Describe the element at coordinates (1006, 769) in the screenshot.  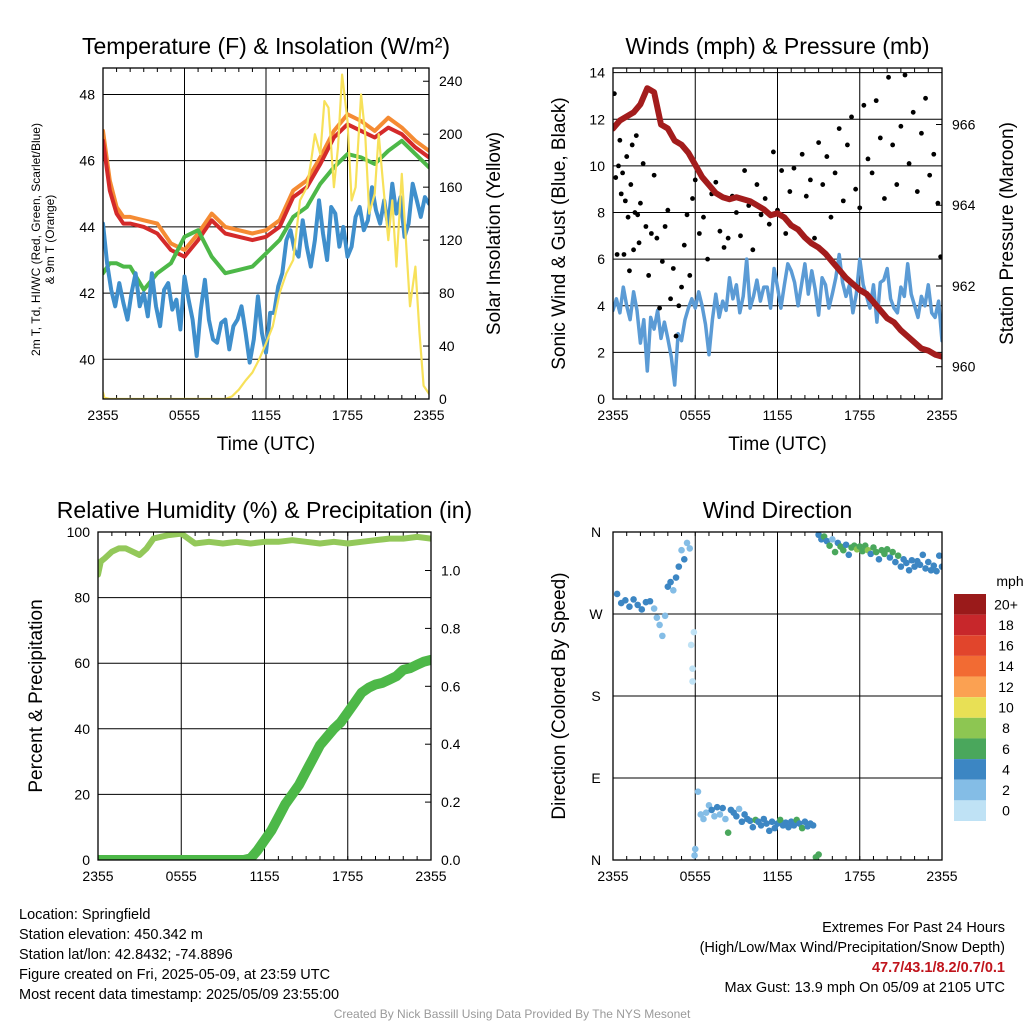
I see `colorbar-label: 4` at that location.